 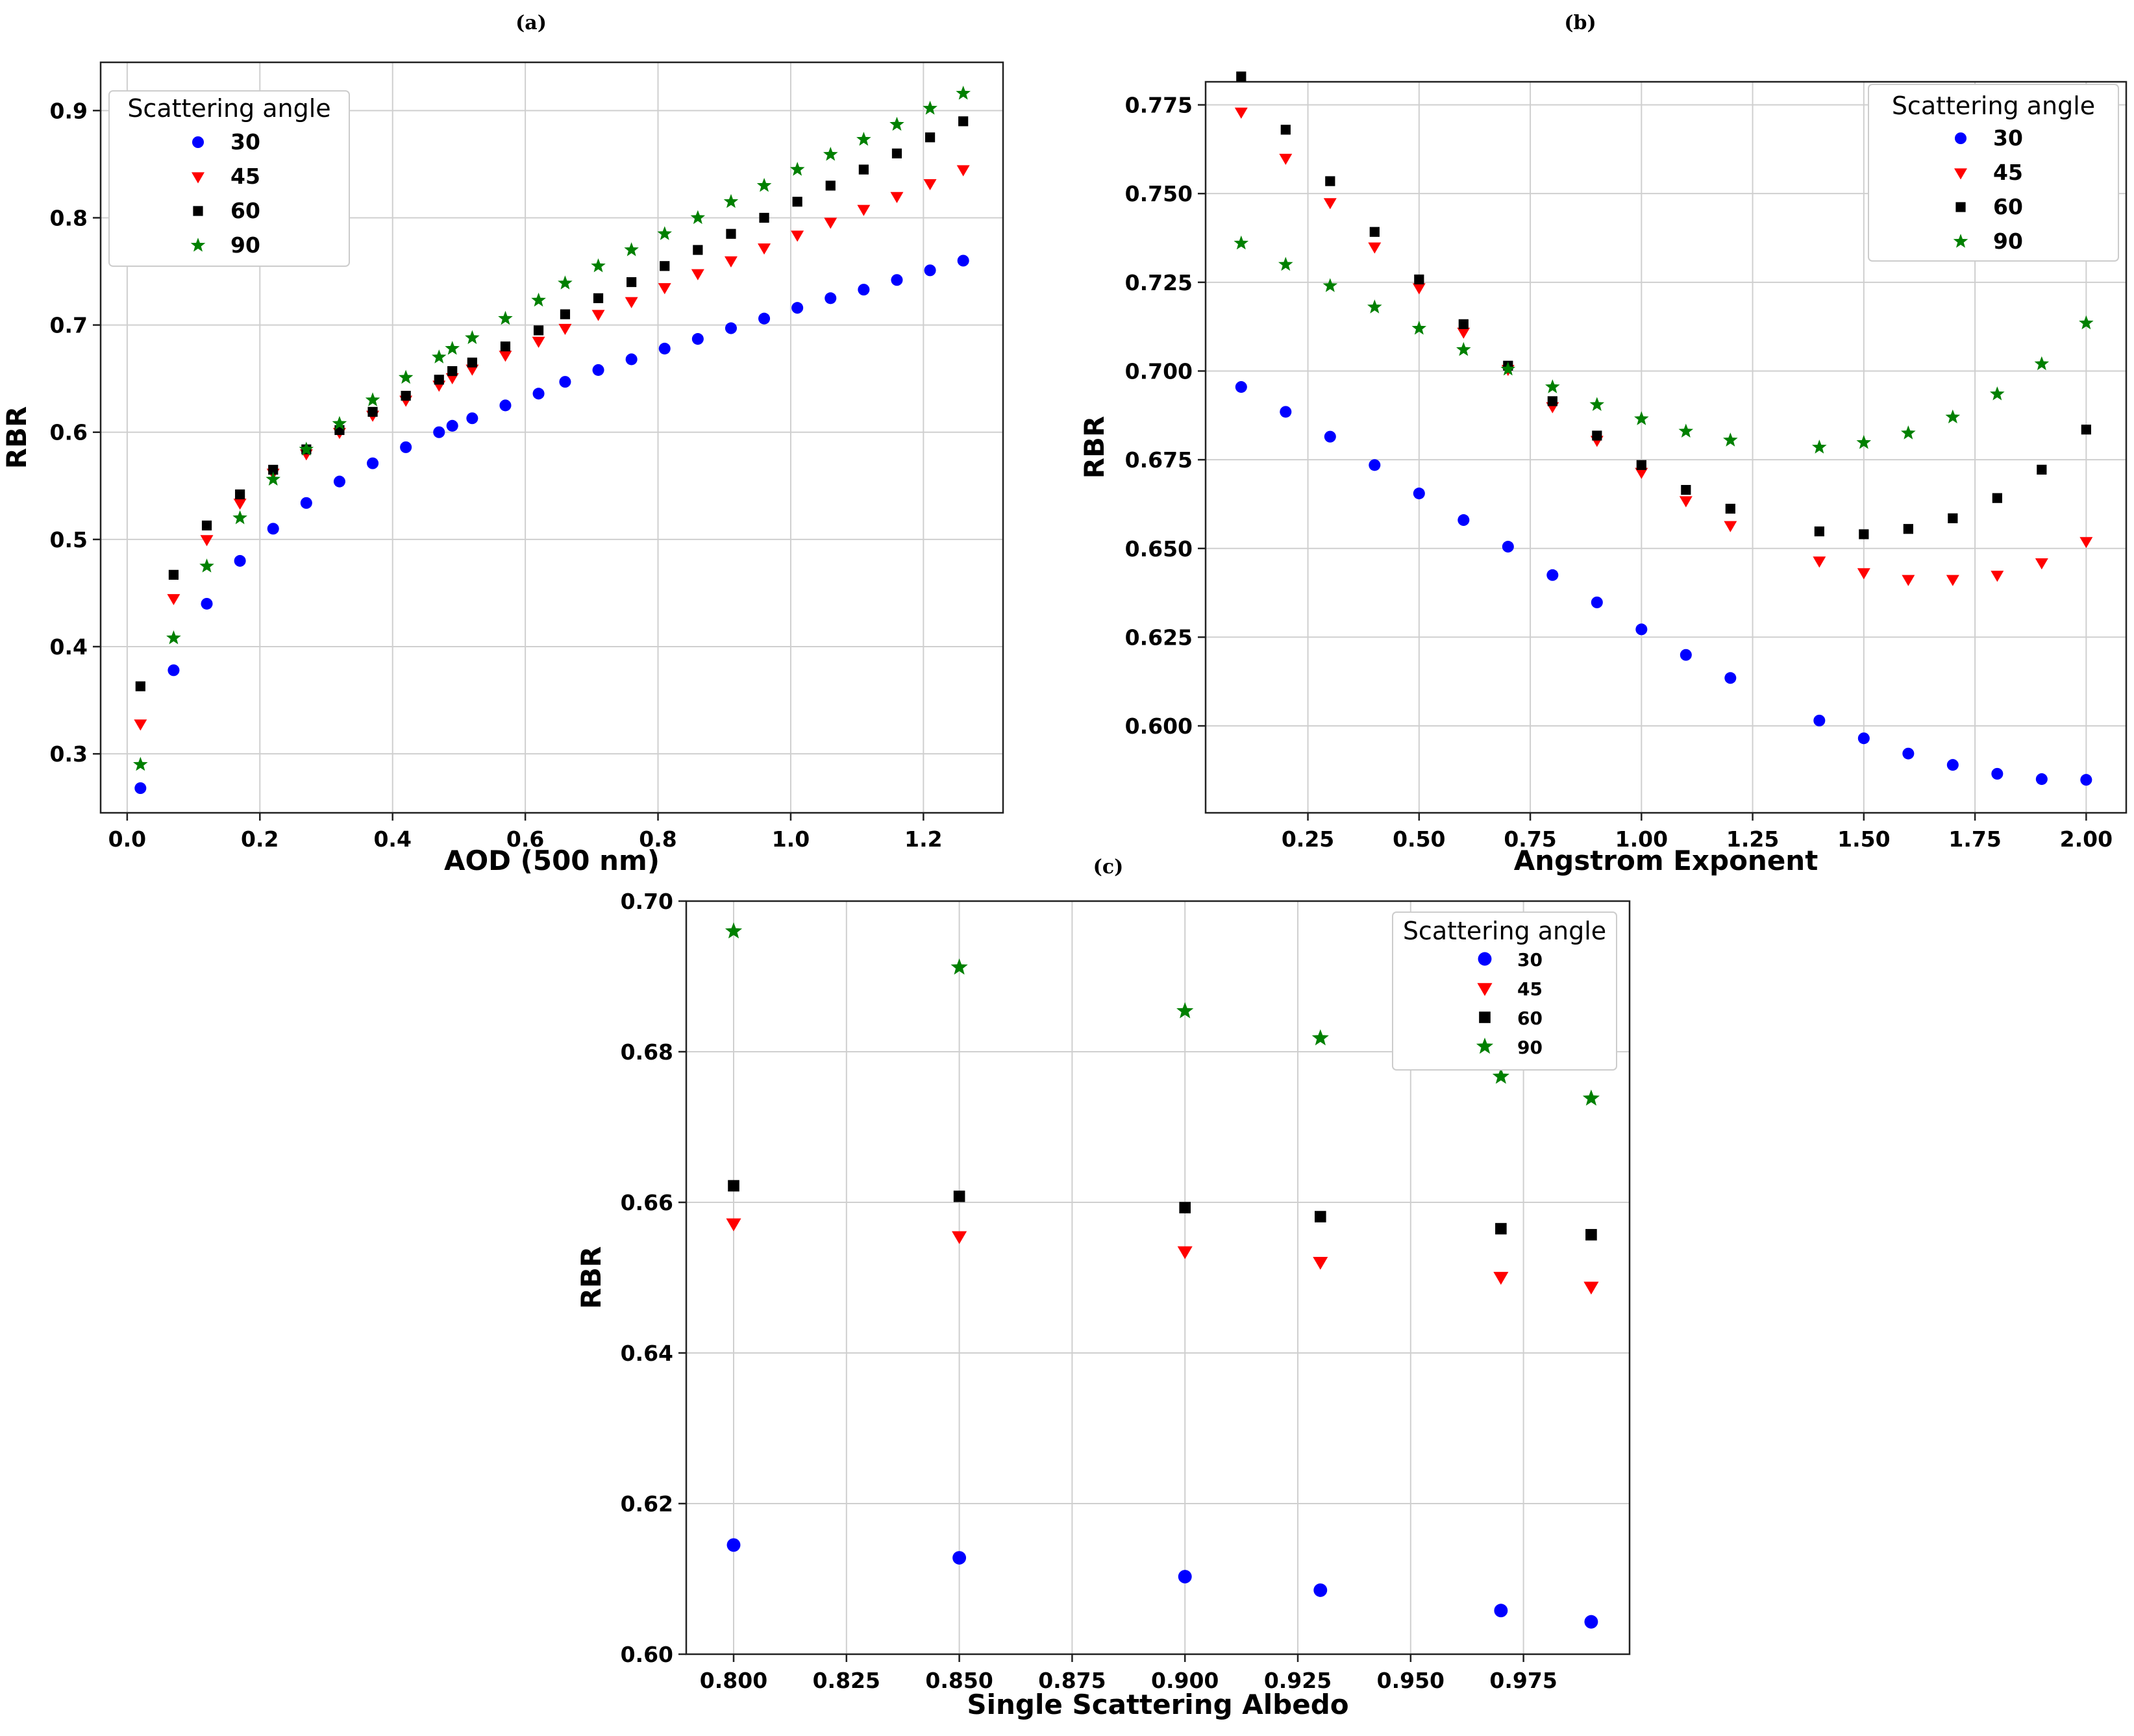 I want to click on x-tick-label: 0.900, so click(x=1185, y=1681).